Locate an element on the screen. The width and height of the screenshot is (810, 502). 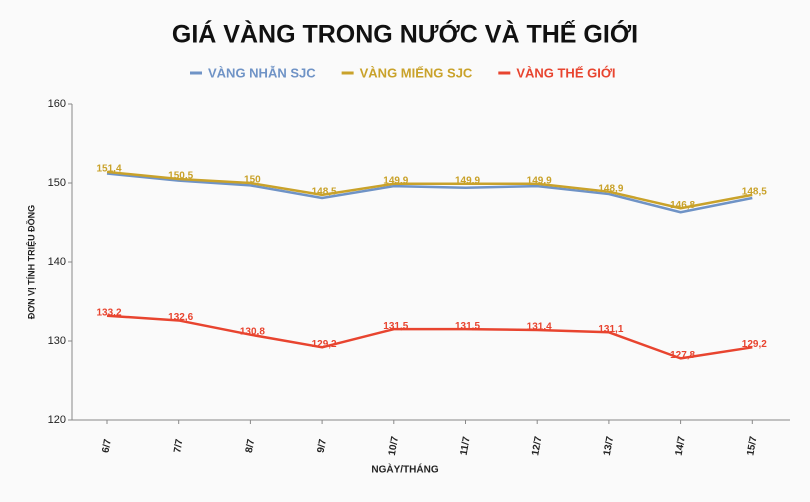
value-label: 130,8 is located at coordinates (252, 331).